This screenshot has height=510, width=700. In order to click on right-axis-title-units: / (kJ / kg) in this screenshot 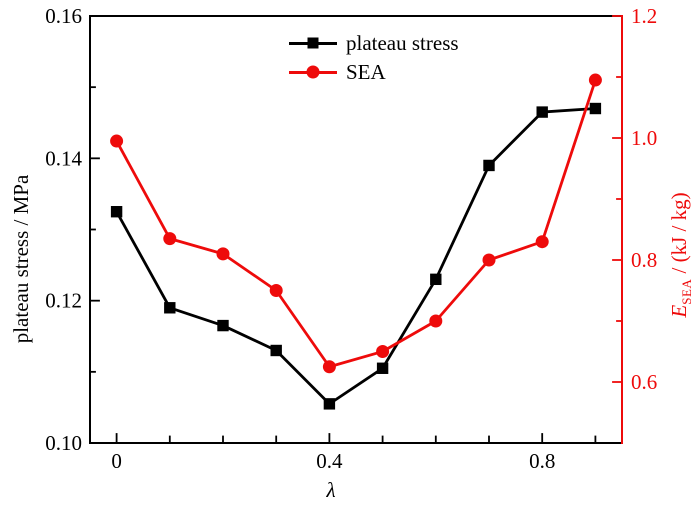, I will do `click(679, 235)`.